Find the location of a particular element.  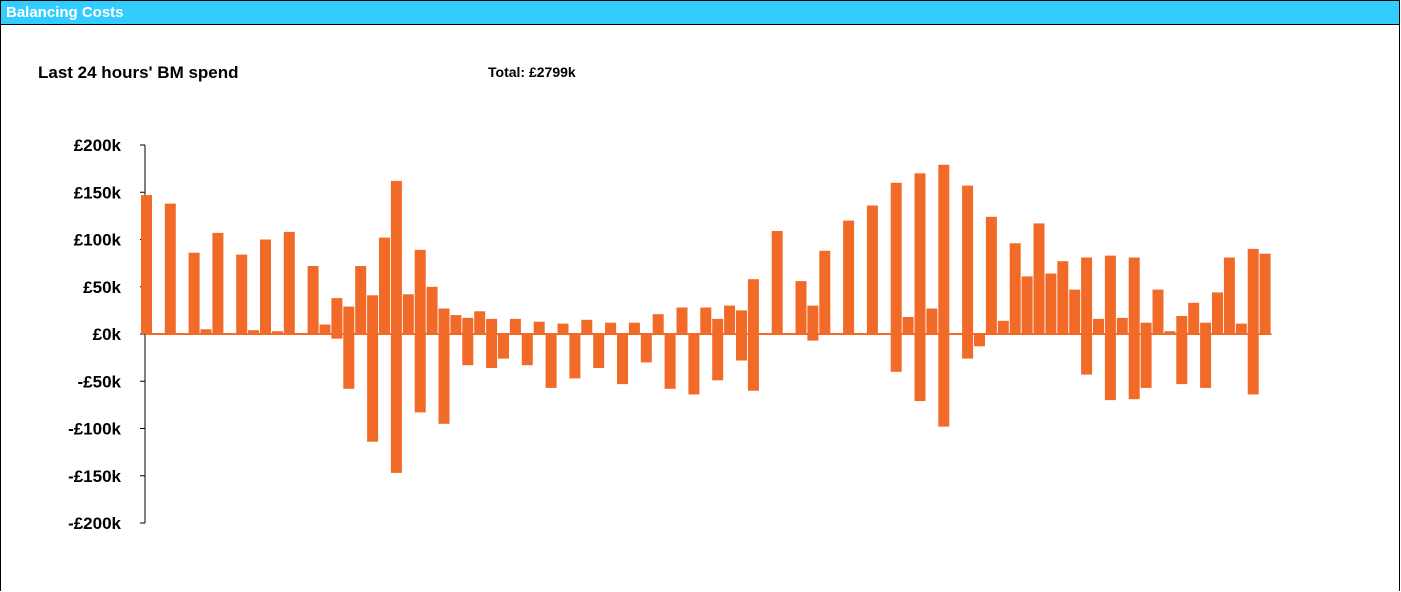

total-label: Total: £2799k is located at coordinates (532, 72).